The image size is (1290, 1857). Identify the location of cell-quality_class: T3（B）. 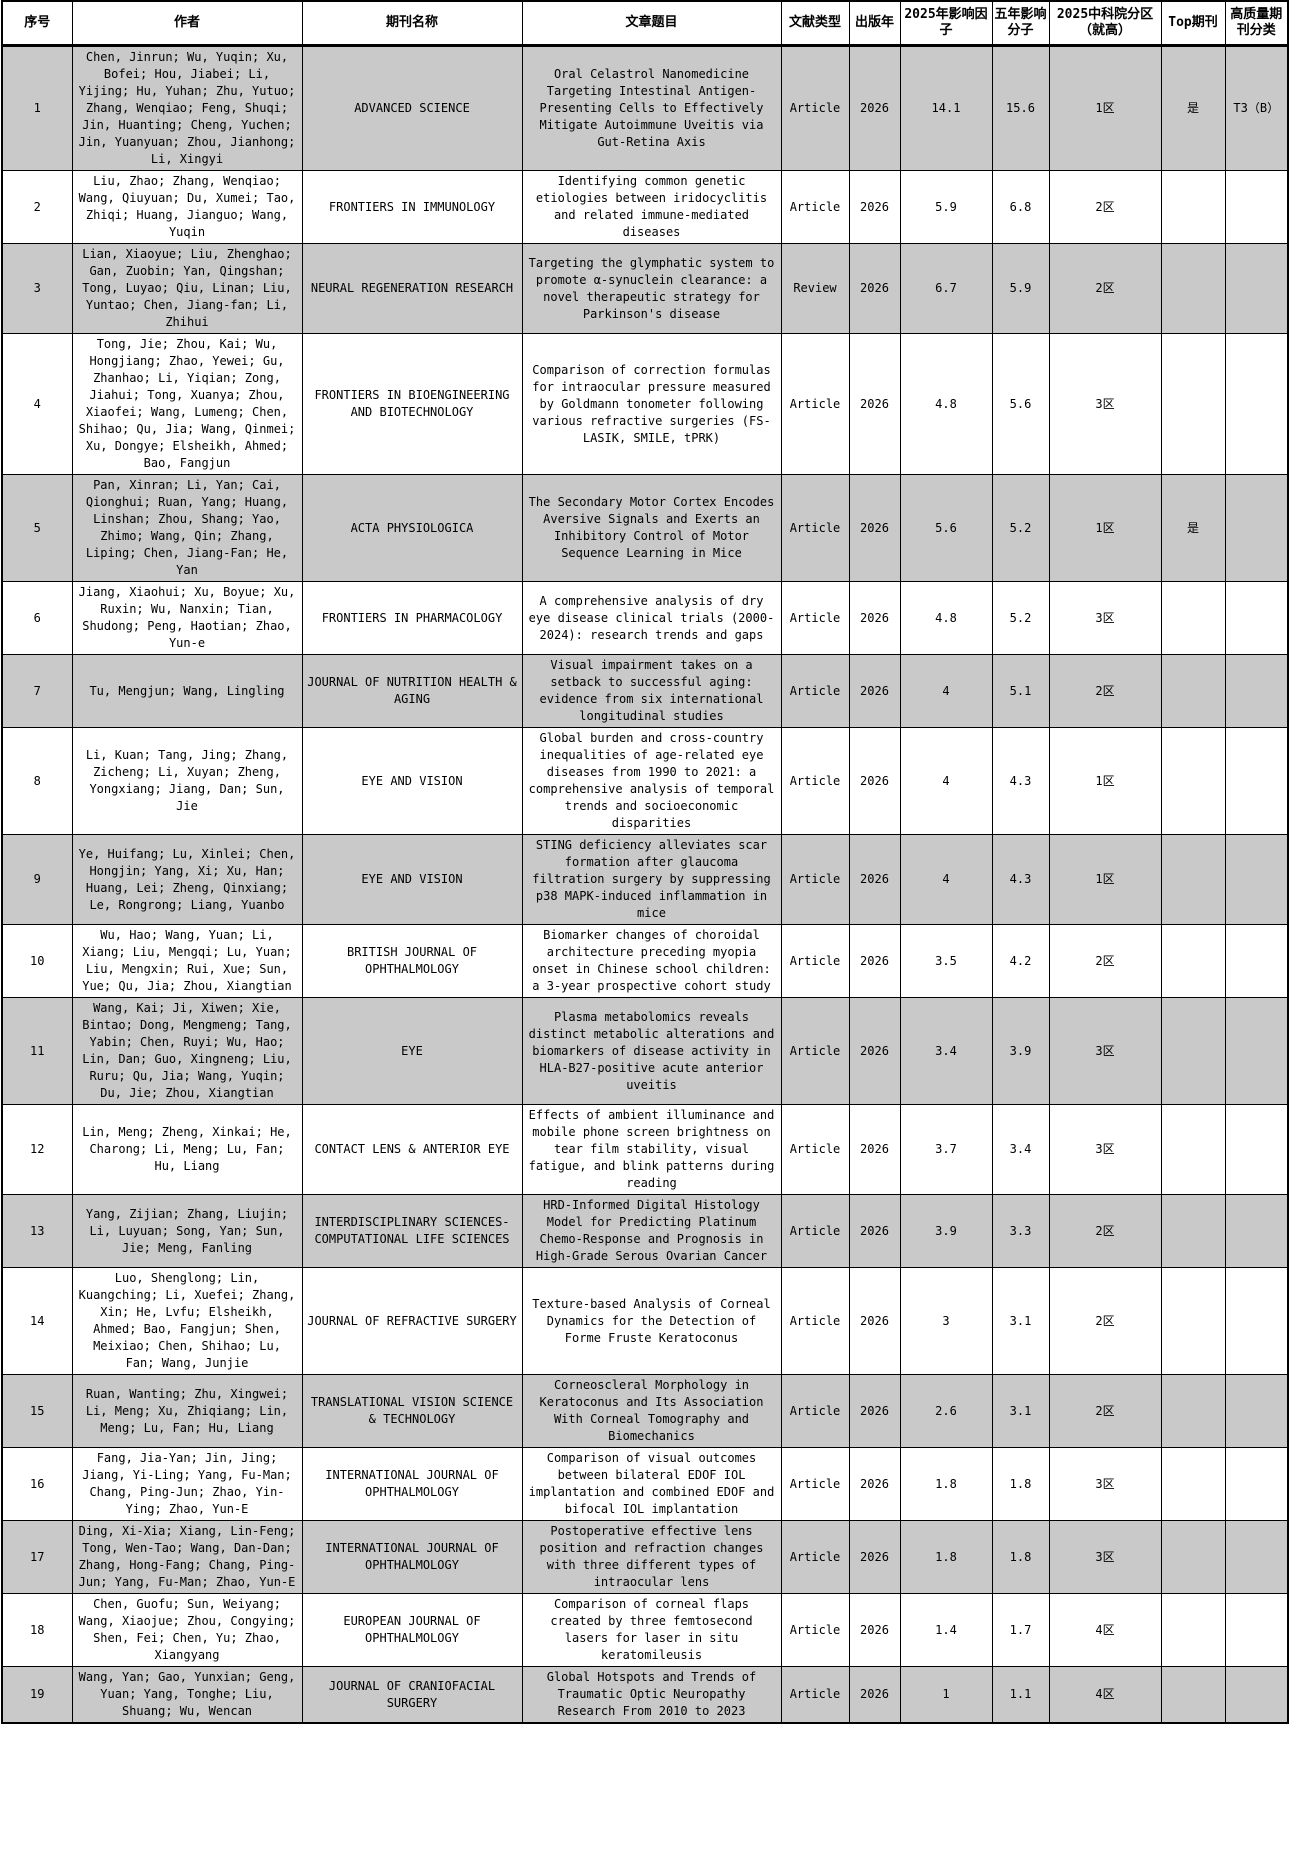
(1256, 108).